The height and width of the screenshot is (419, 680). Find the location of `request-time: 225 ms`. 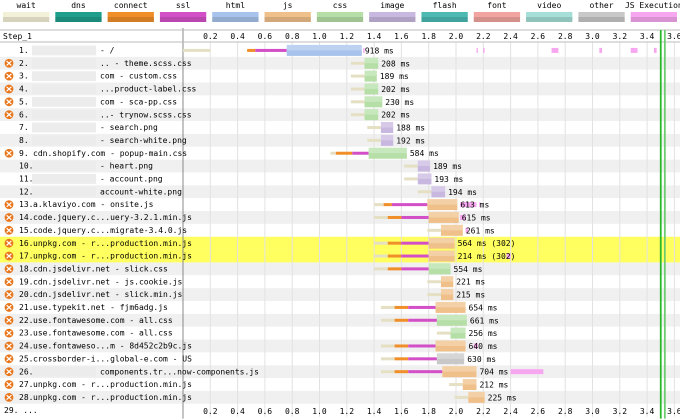

request-time: 225 ms is located at coordinates (502, 397).